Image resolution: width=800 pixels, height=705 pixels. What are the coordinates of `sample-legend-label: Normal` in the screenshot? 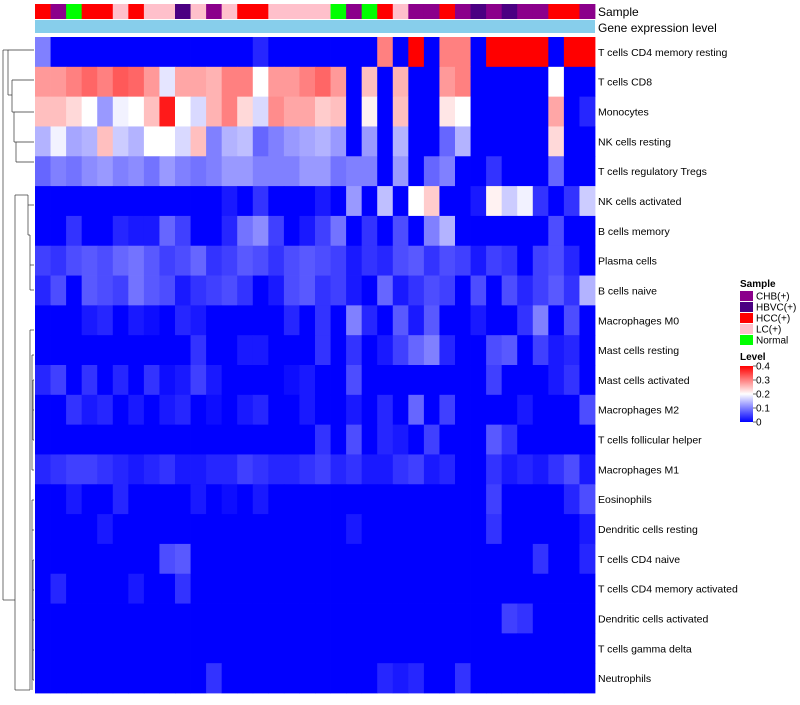 It's located at (772, 341).